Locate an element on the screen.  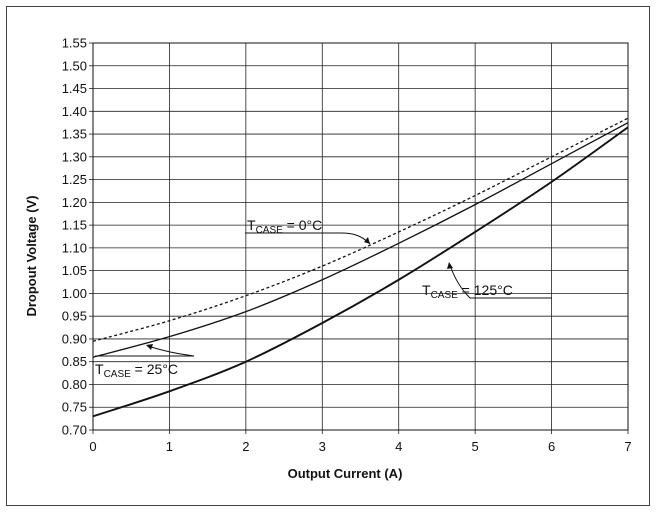
annotation-25c-arrow is located at coordinates (149, 347).